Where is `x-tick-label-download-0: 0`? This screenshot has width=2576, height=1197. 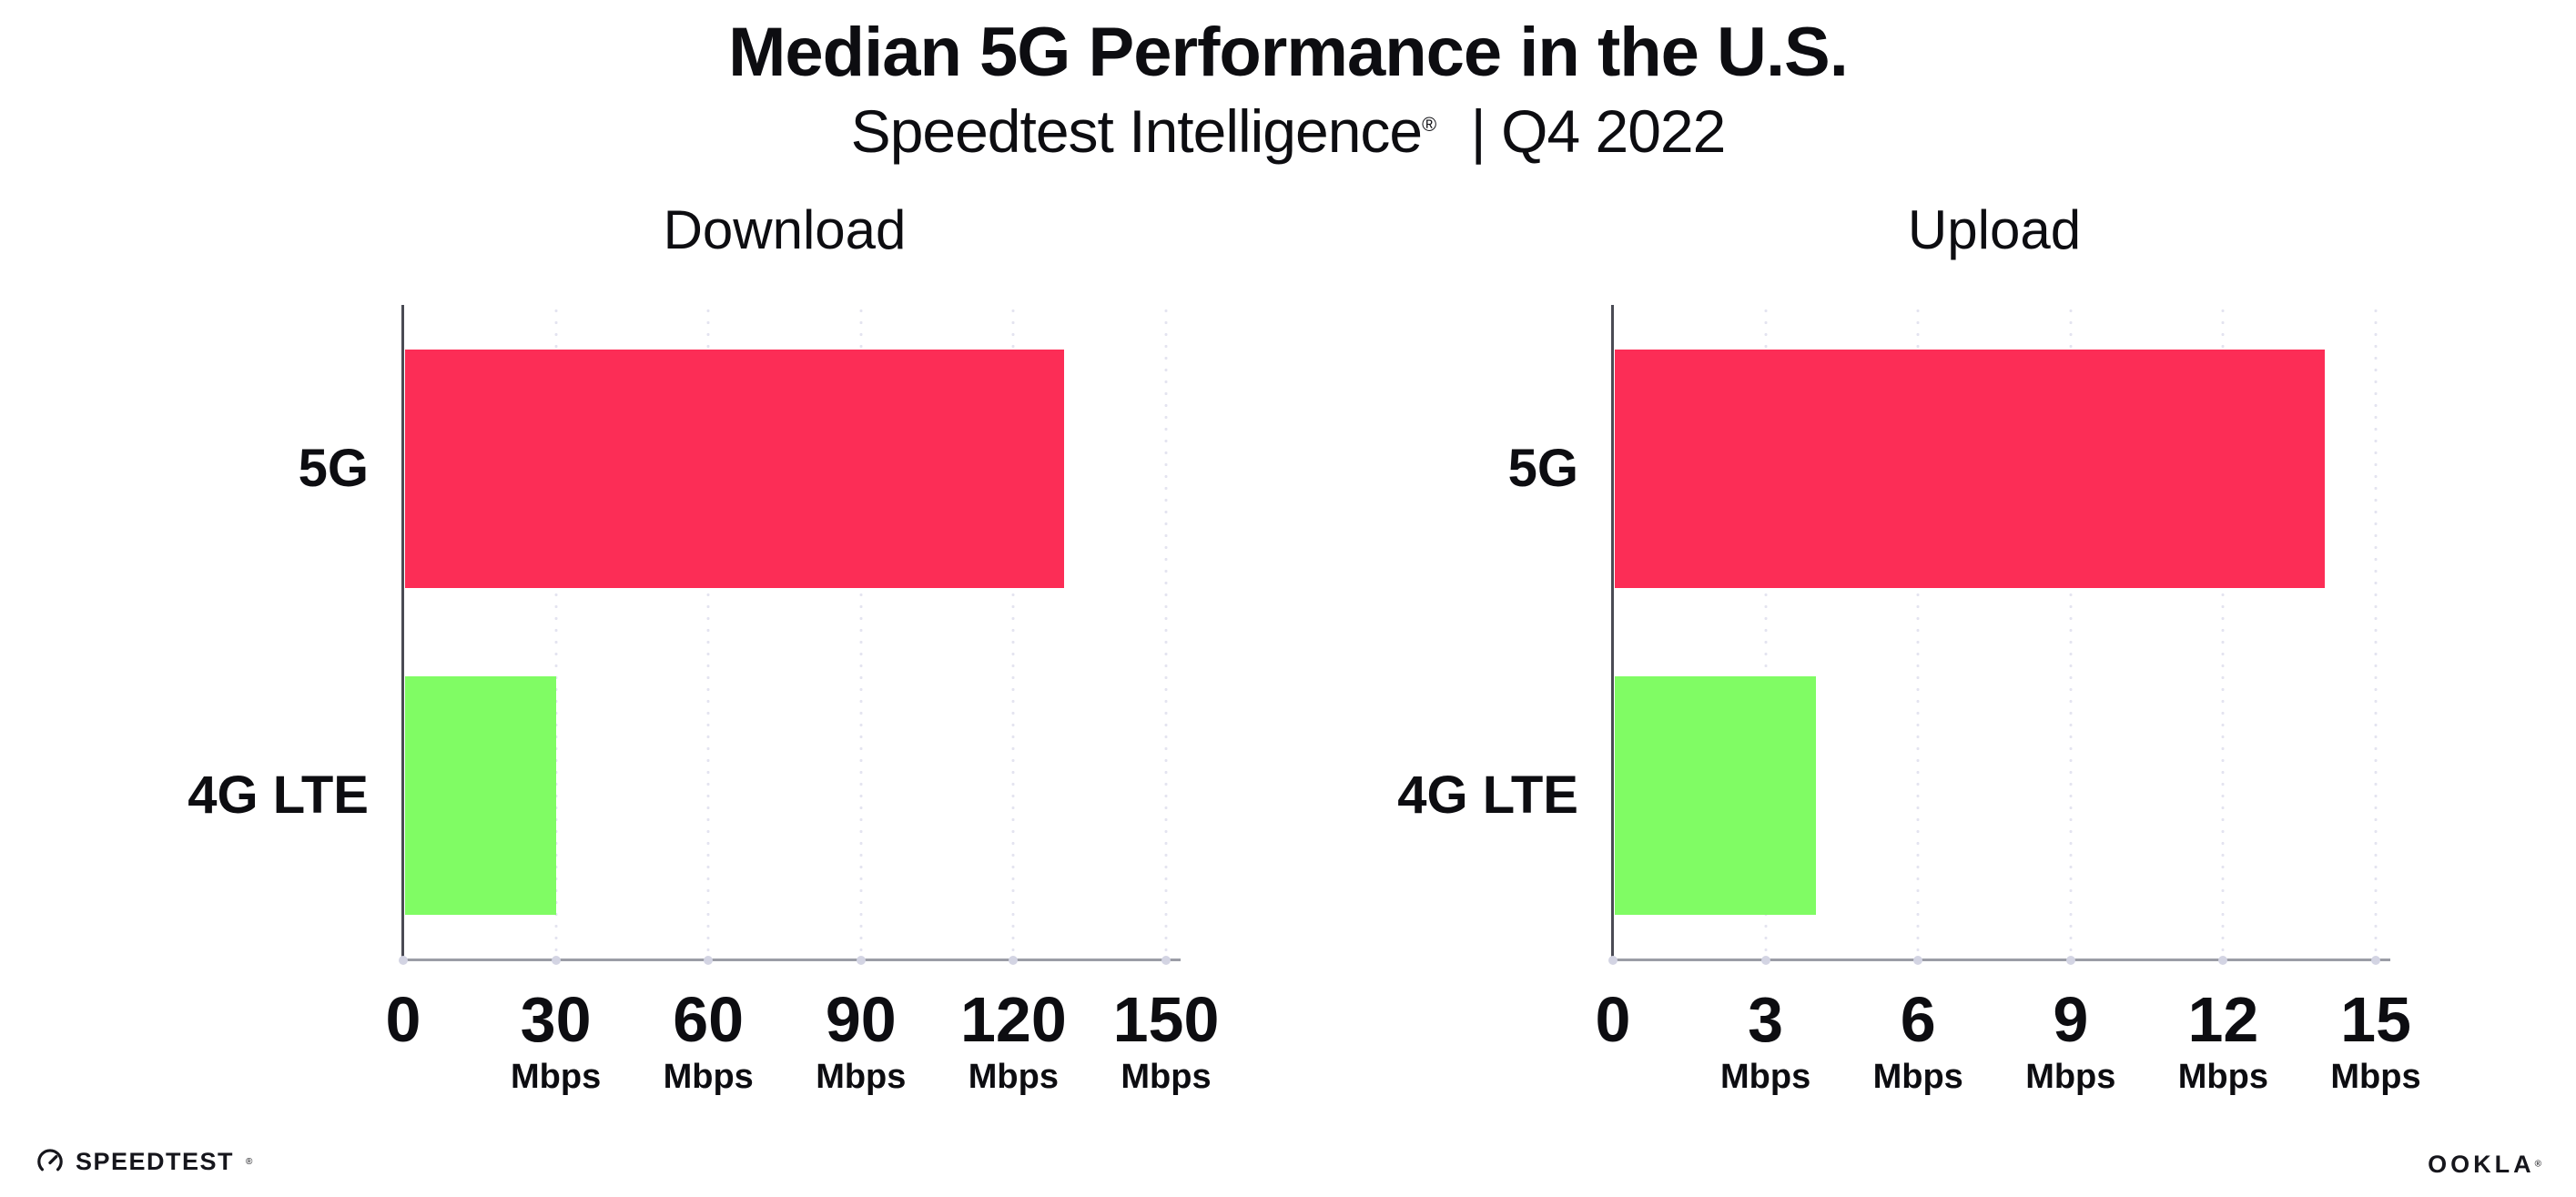
x-tick-label-download-0: 0 is located at coordinates (403, 1020).